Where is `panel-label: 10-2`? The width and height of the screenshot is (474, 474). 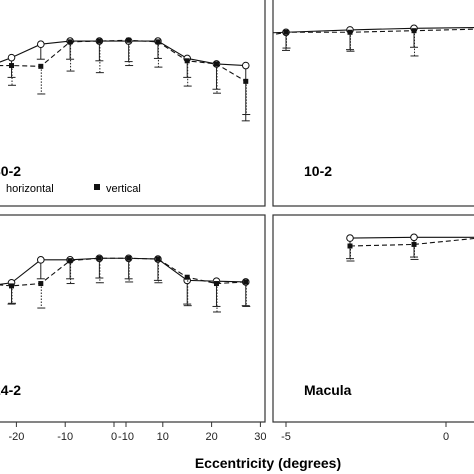 panel-label: 10-2 is located at coordinates (318, 171).